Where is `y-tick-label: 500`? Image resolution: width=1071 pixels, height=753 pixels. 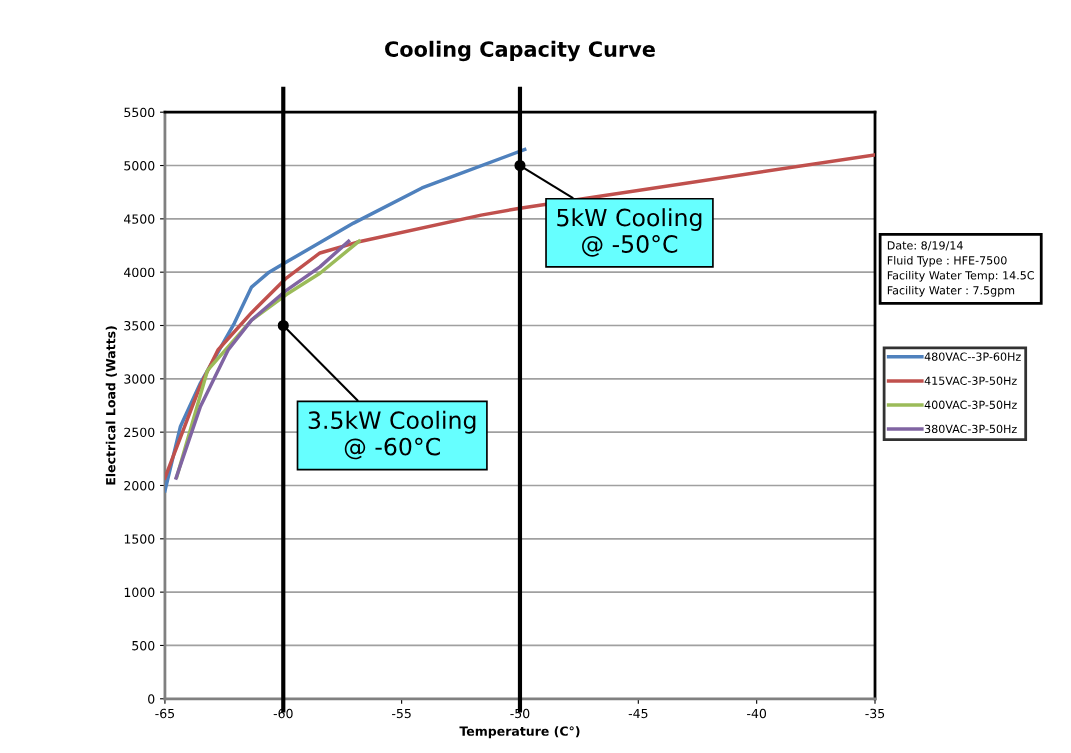
y-tick-label: 500 is located at coordinates (143, 645).